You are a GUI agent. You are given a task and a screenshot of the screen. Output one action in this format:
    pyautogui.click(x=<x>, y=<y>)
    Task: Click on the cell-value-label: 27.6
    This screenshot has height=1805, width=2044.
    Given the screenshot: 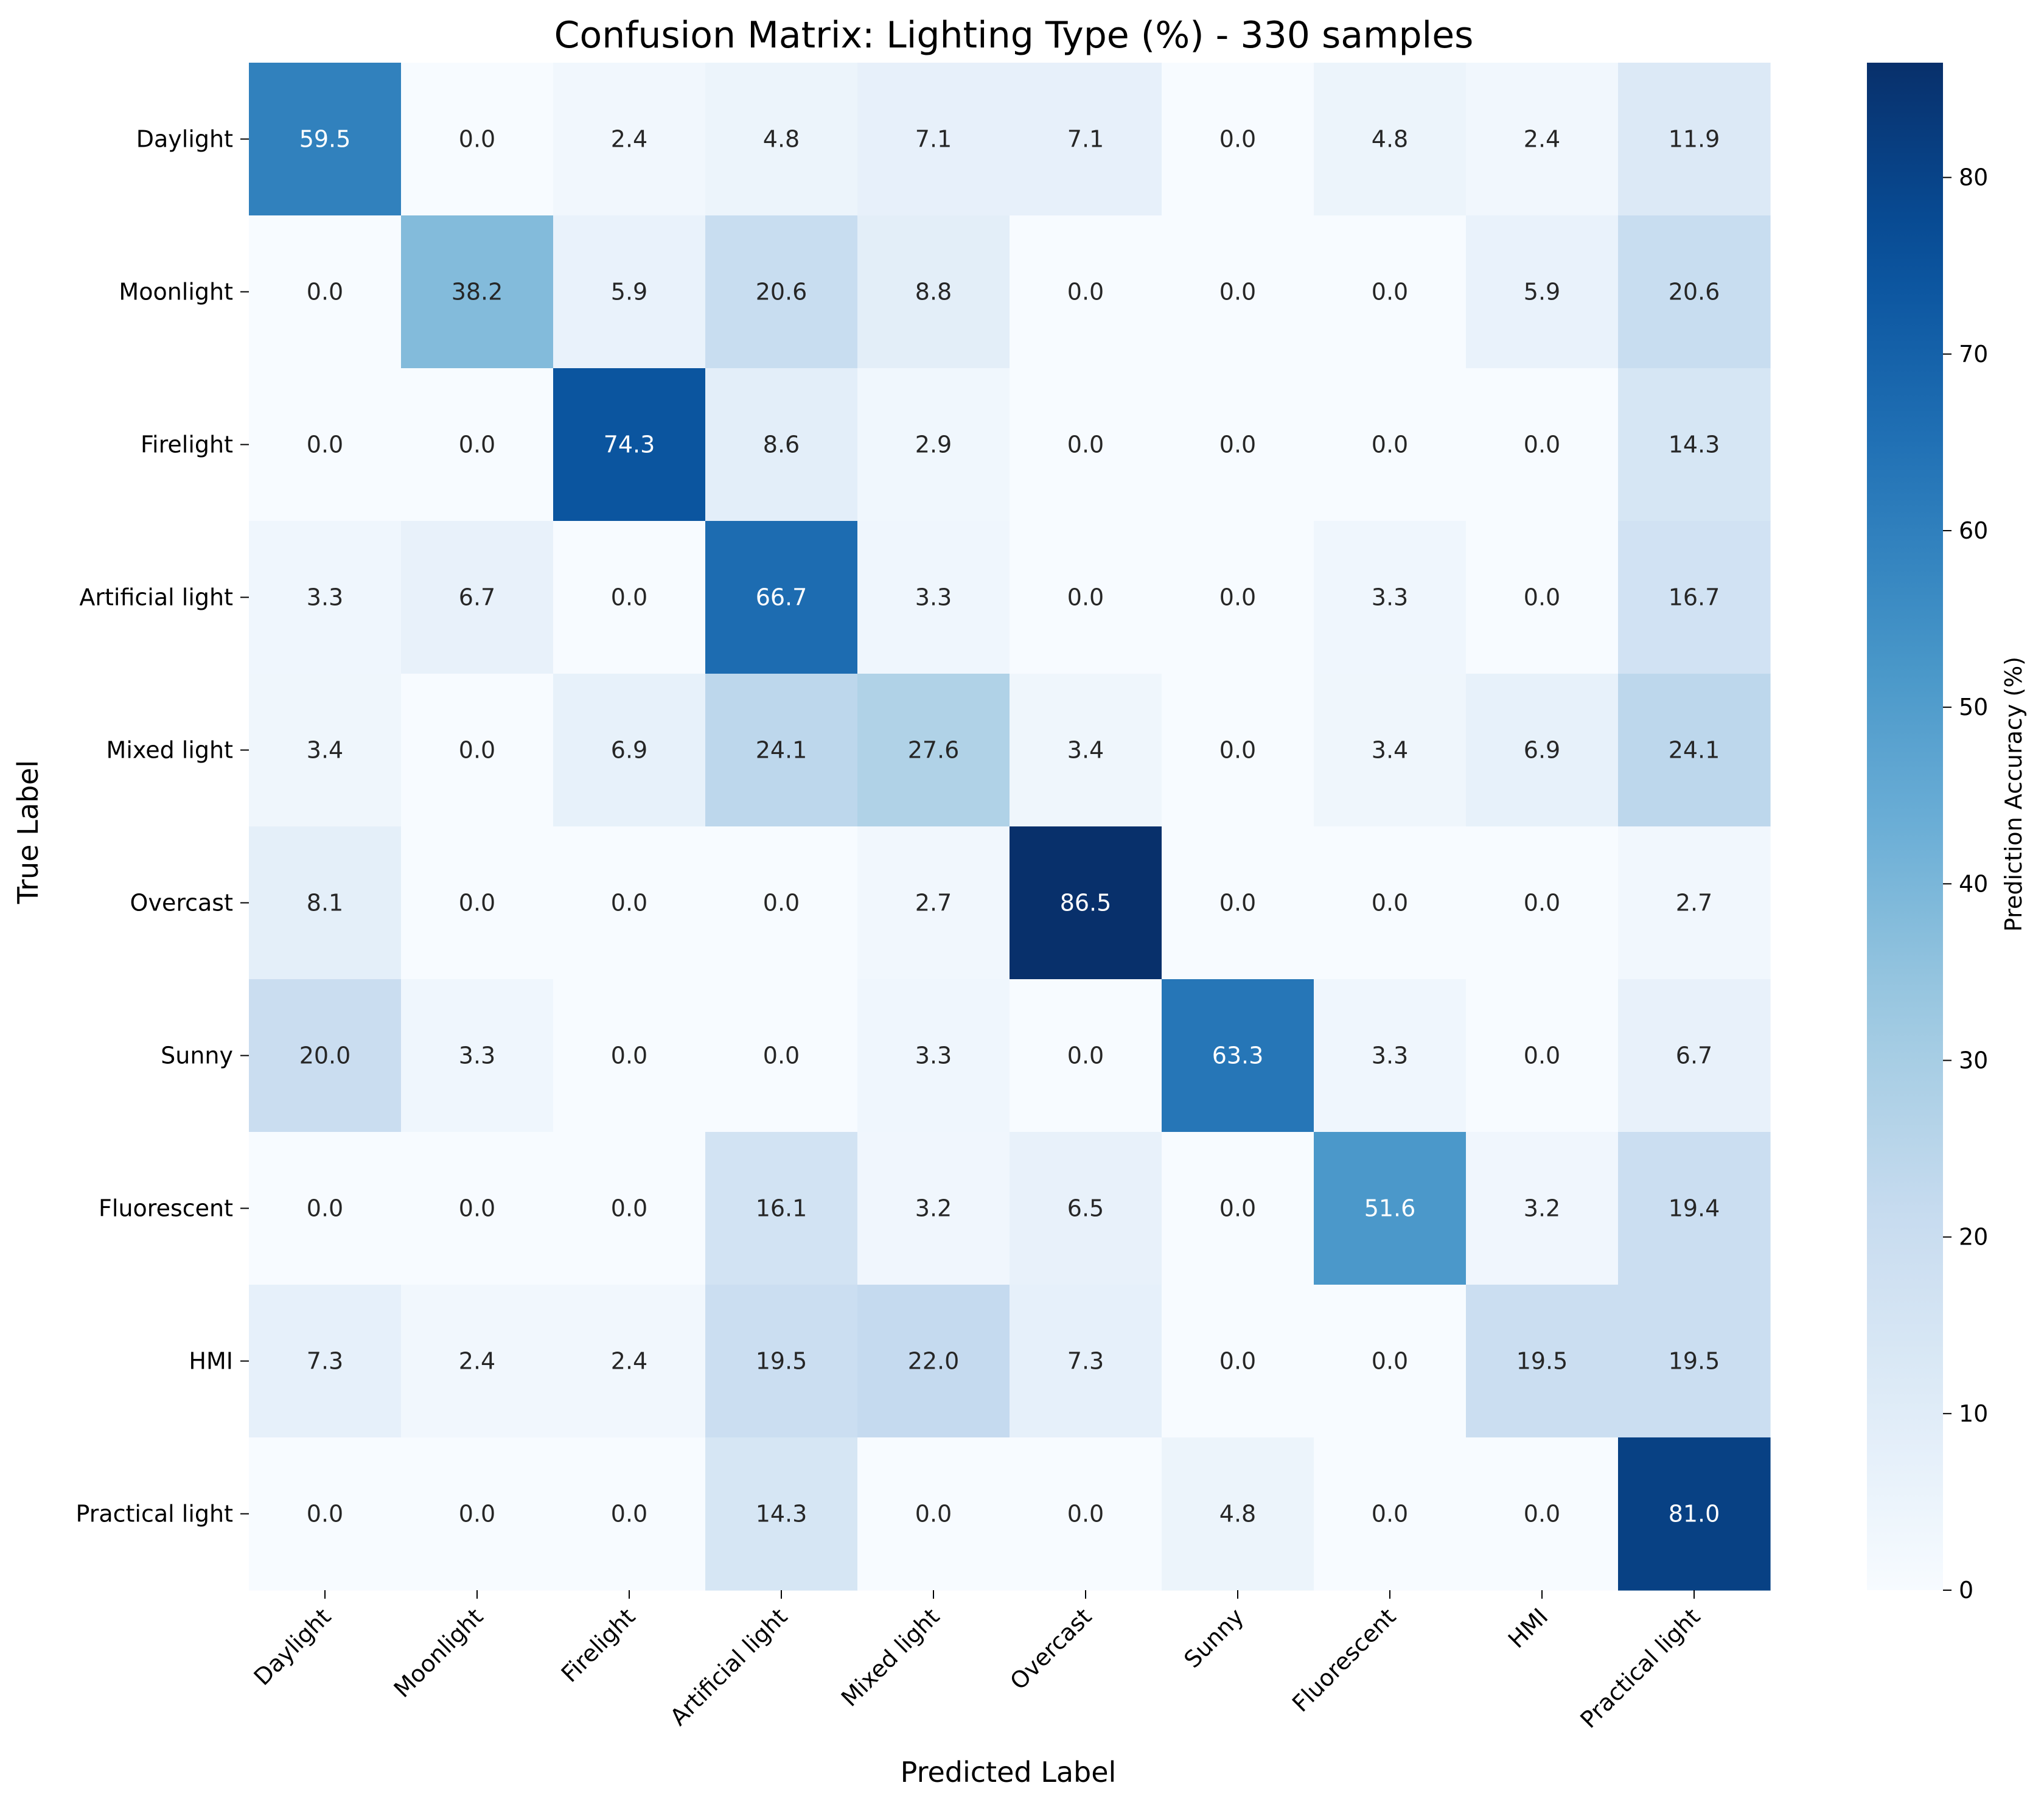 What is the action you would take?
    pyautogui.click(x=934, y=750)
    